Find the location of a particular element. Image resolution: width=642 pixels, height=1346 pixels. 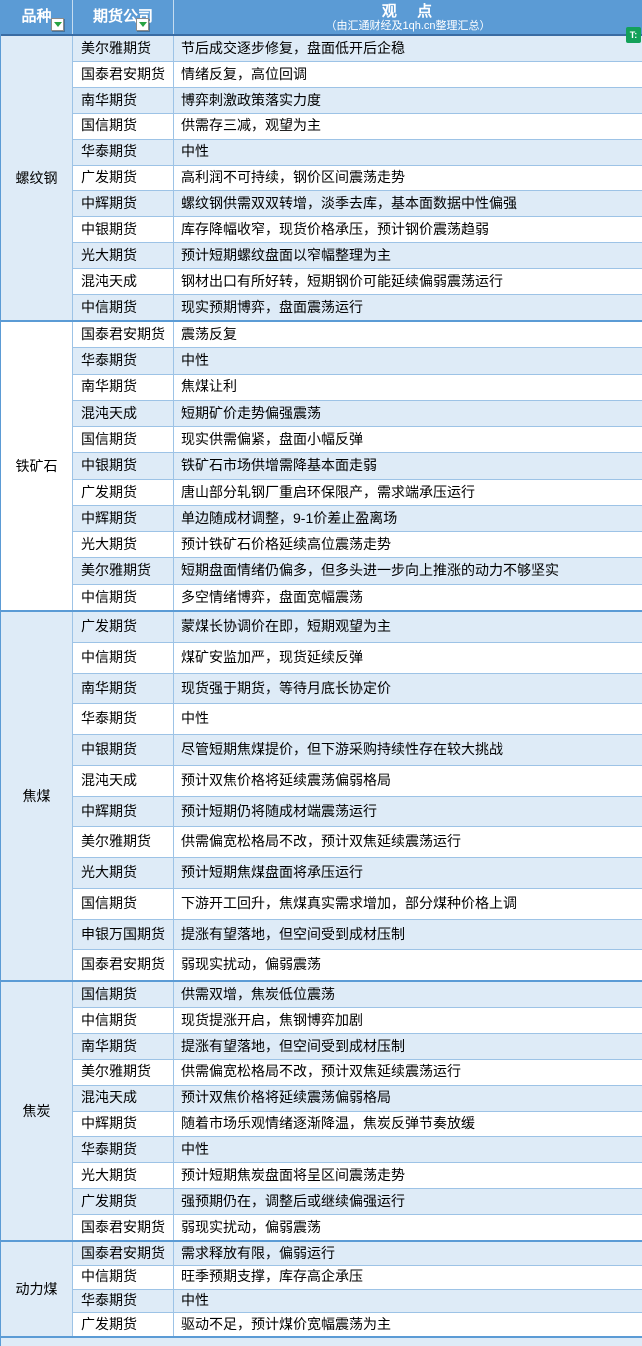

header-view-subtitle: （由汇通财经及1qh.cn整理汇总） is located at coordinates (408, 25).